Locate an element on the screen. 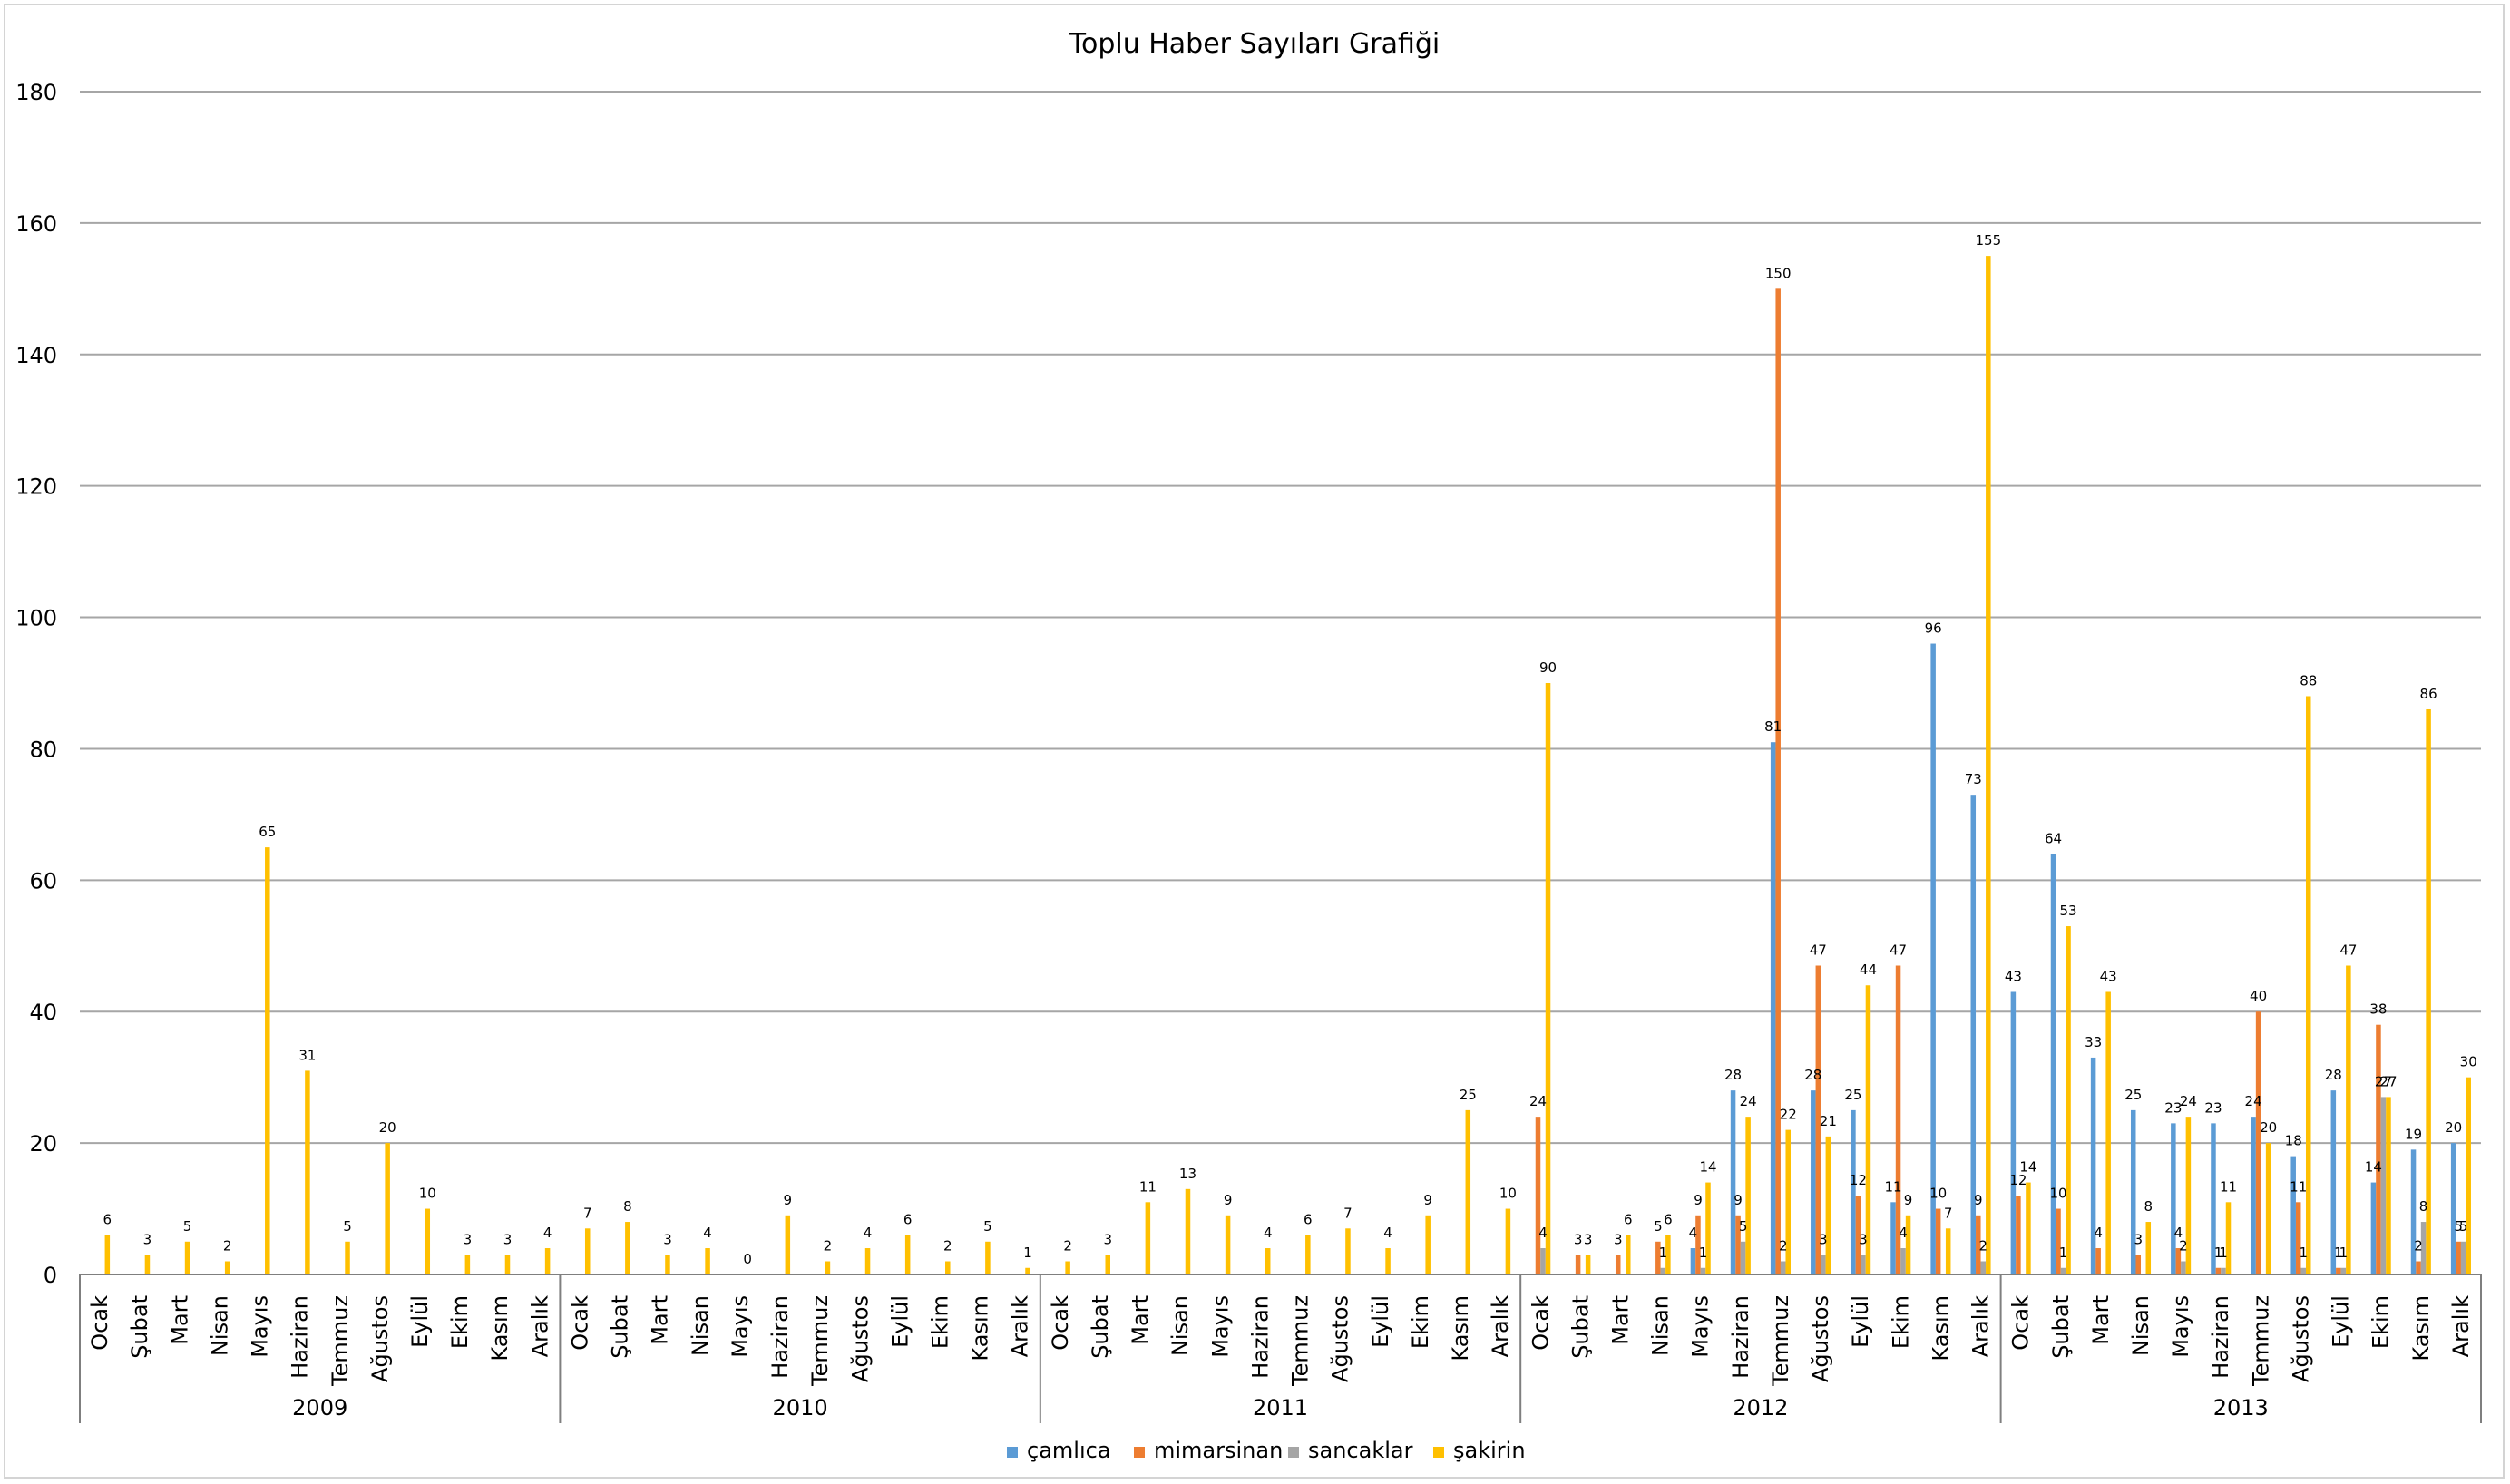 The image size is (2510, 1484). data-label: 73 is located at coordinates (1973, 779).